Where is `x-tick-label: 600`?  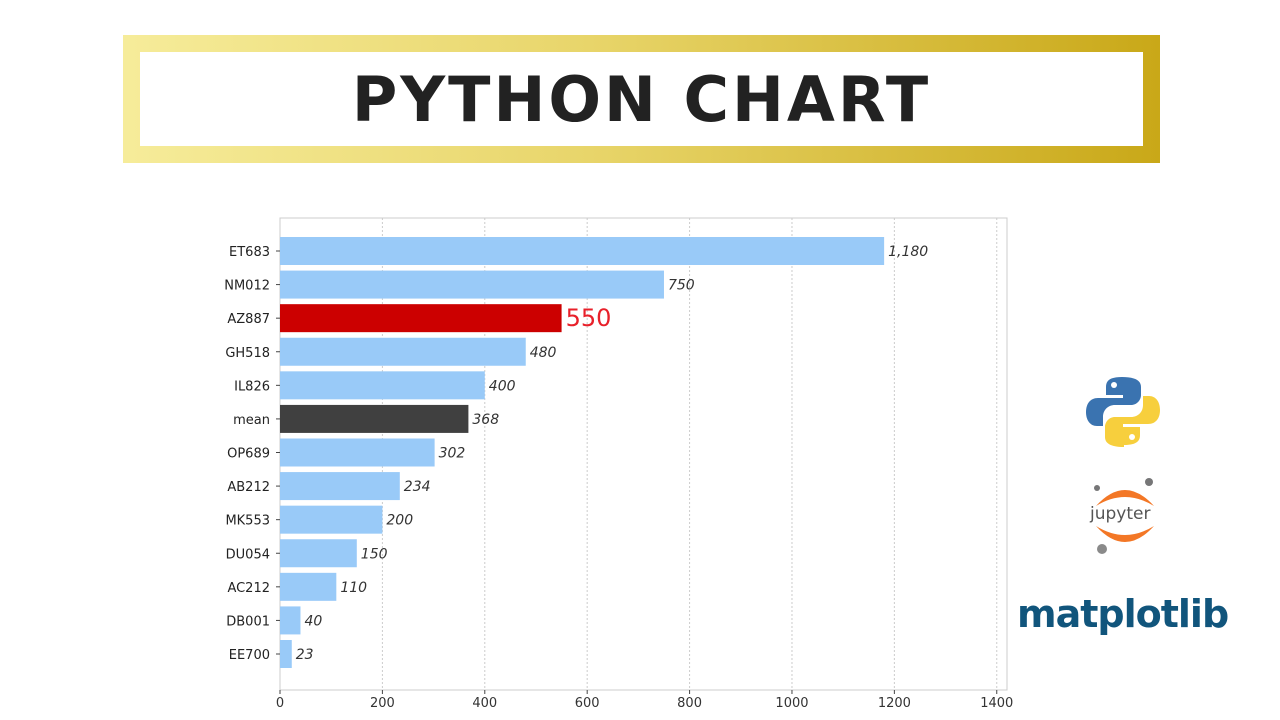
x-tick-label: 600 is located at coordinates (587, 703).